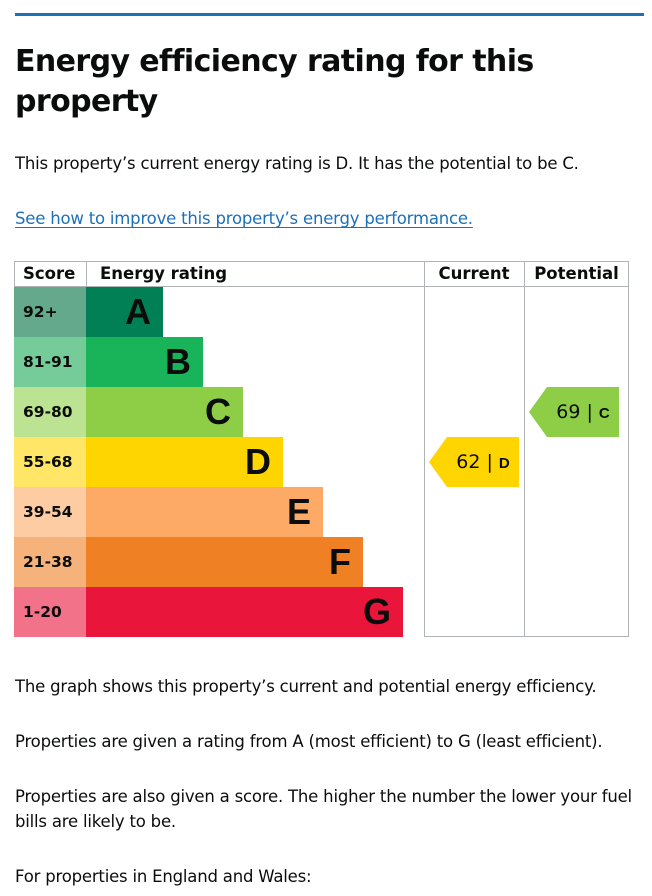 This screenshot has height=896, width=652. What do you see at coordinates (568, 412) in the screenshot?
I see `potential-score: 69` at bounding box center [568, 412].